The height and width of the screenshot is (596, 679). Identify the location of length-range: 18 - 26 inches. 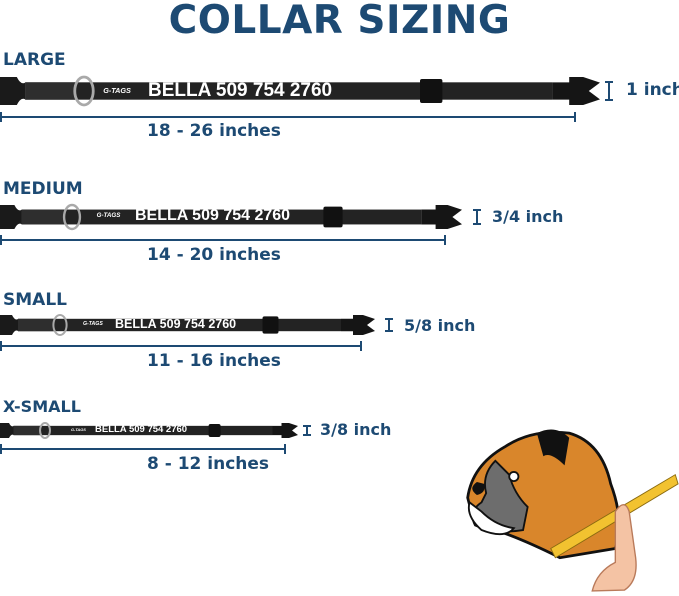
(214, 131).